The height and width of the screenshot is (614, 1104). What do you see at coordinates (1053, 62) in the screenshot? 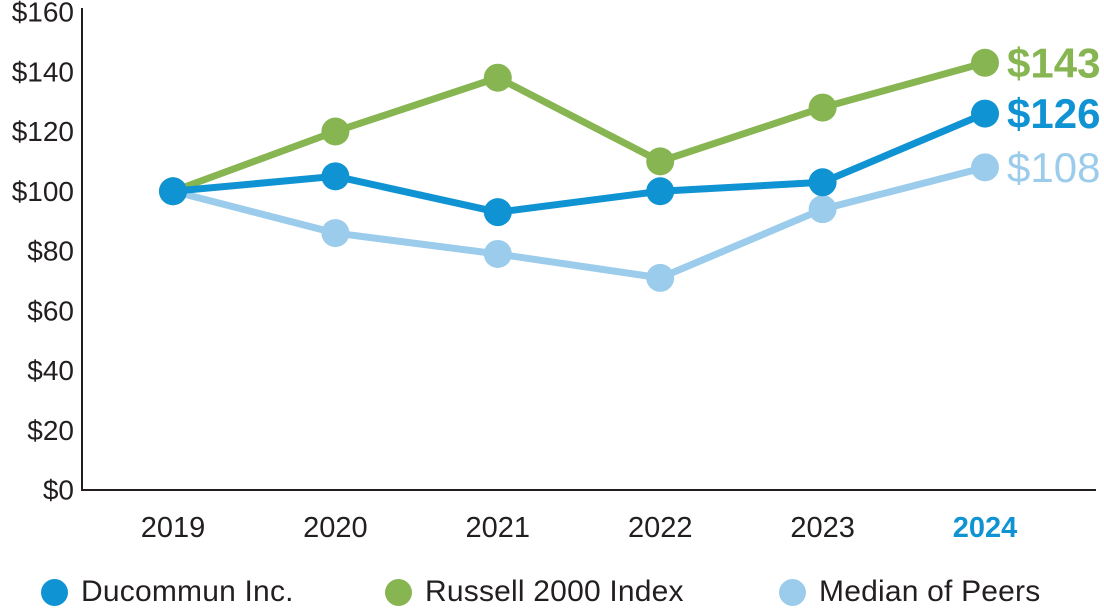
I see `series-end-label: $143` at bounding box center [1053, 62].